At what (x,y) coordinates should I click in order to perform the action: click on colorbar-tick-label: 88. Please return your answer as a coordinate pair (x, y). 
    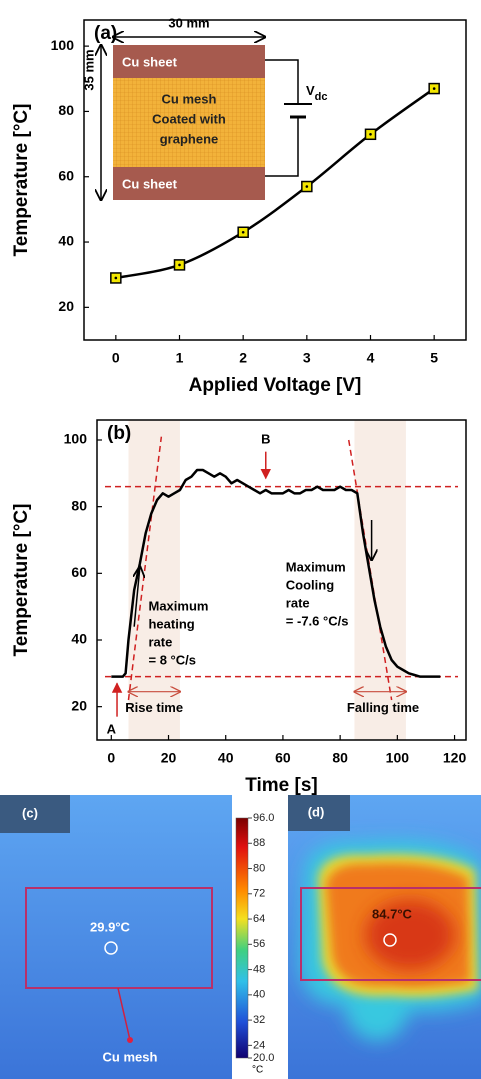
    Looking at the image, I should click on (259, 843).